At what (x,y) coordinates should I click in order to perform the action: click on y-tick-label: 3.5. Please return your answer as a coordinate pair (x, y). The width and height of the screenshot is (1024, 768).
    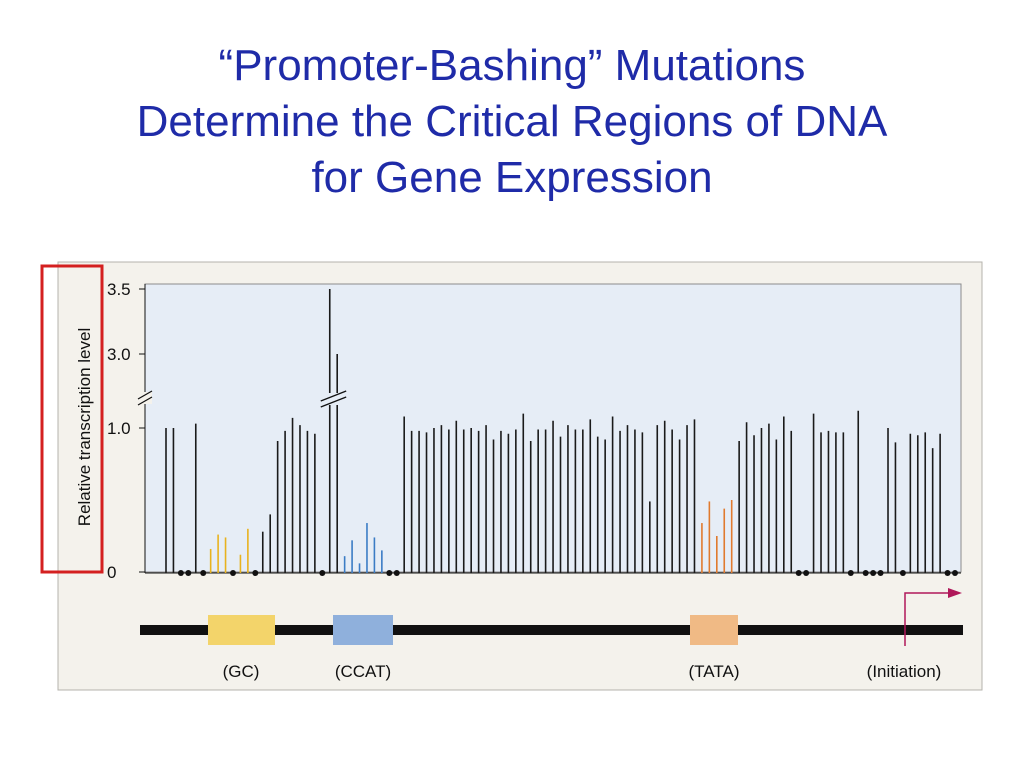
    Looking at the image, I should click on (119, 289).